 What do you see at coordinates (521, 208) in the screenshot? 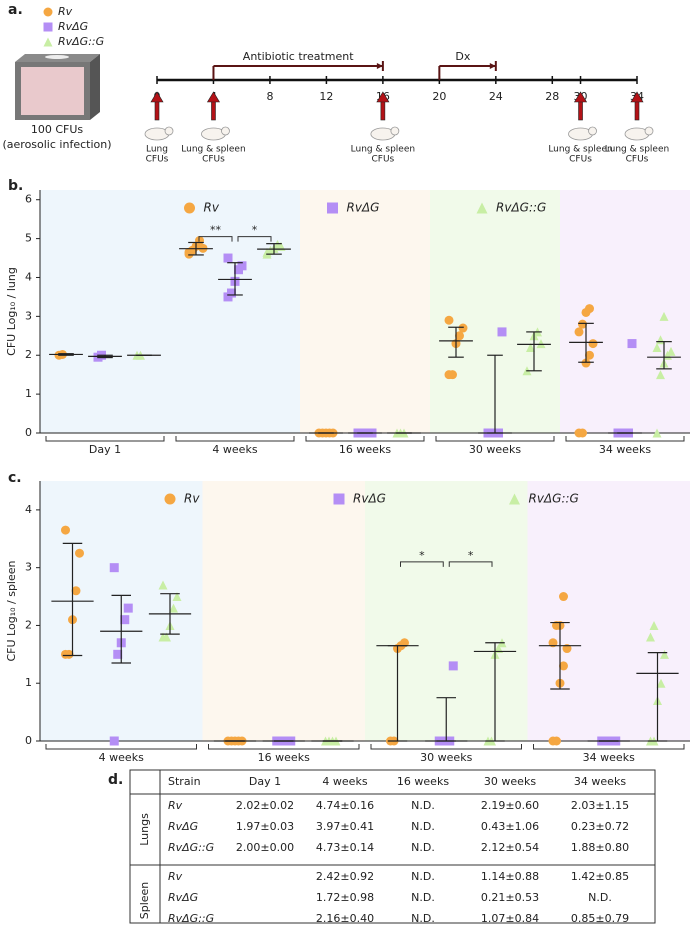
I see `legend-label: RvΔG::G` at bounding box center [521, 208].